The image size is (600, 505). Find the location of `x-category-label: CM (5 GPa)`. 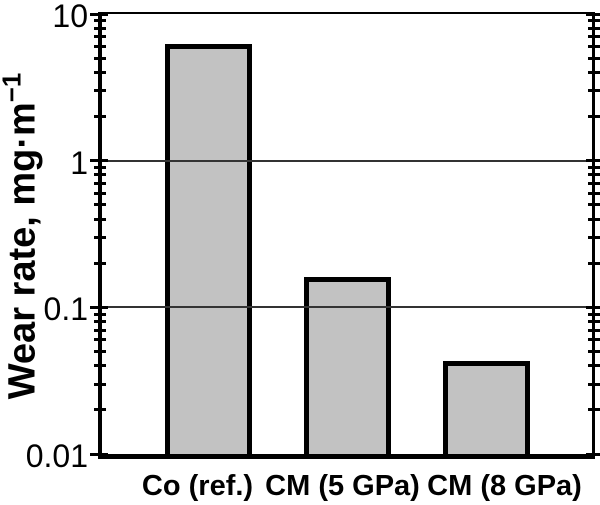

x-category-label: CM (5 GPa) is located at coordinates (342, 486).